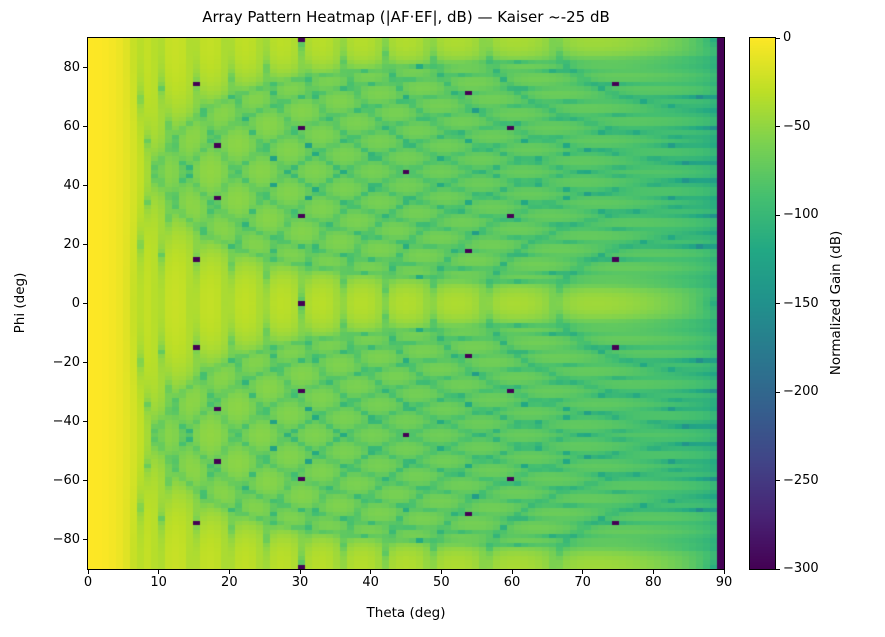 This screenshot has height=637, width=885. Describe the element at coordinates (71, 126) in the screenshot. I see `y-tick-label: 60` at that location.